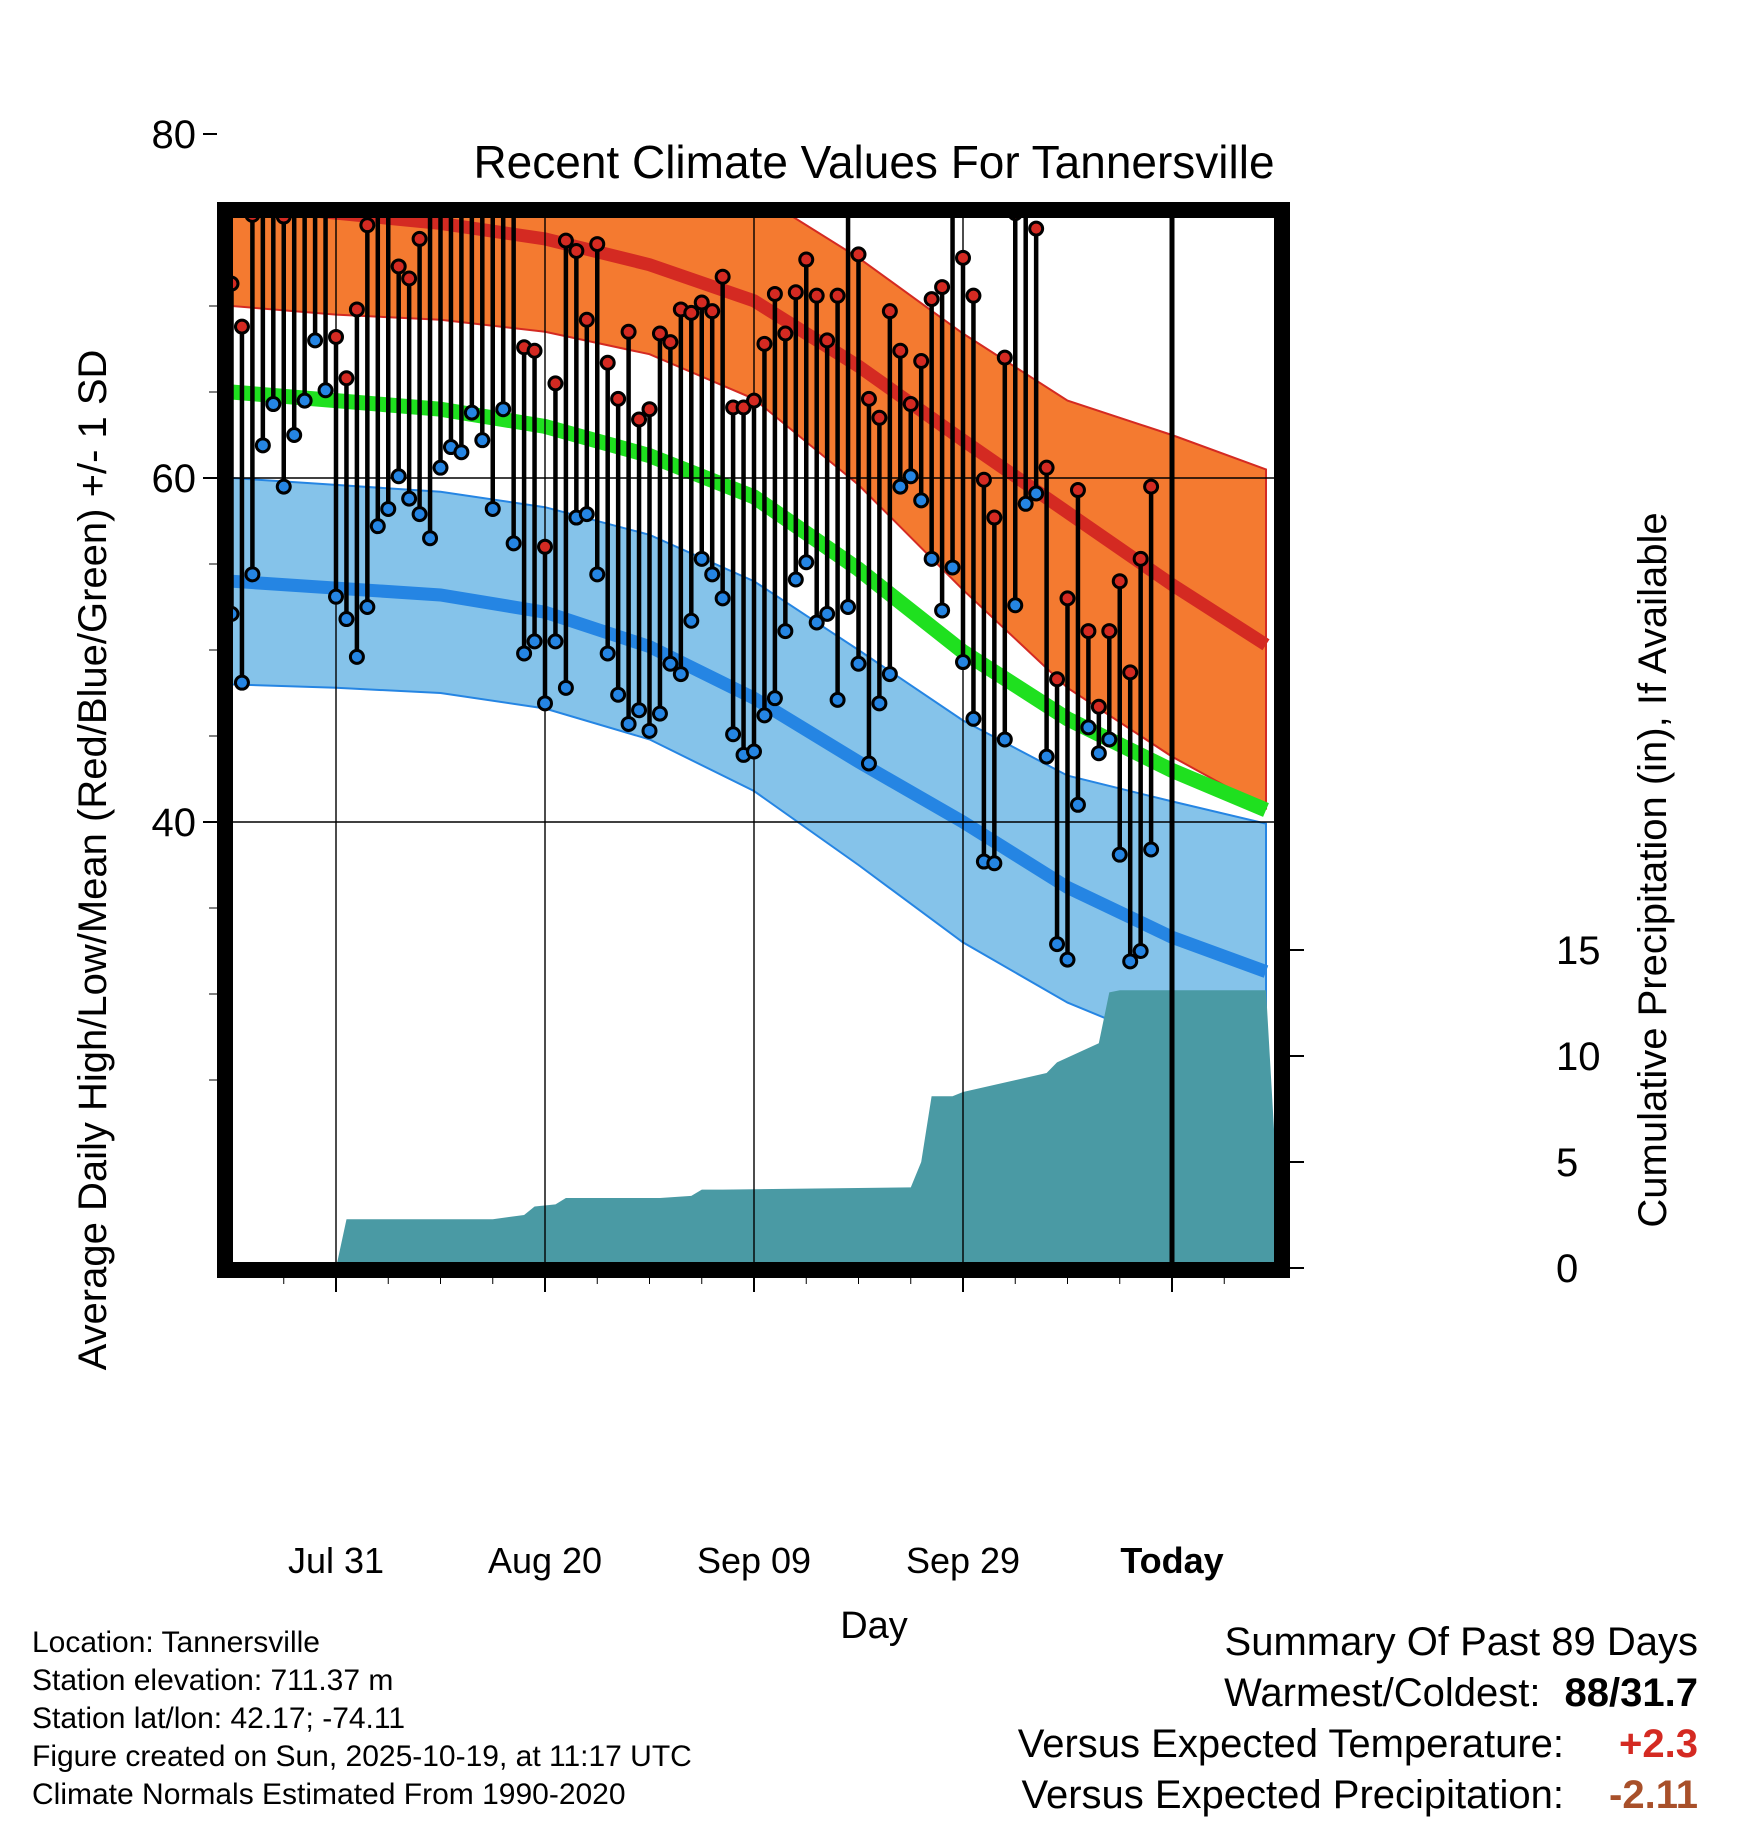  Describe the element at coordinates (1567, 1163) in the screenshot. I see `y-right-tick-label: 5` at that location.